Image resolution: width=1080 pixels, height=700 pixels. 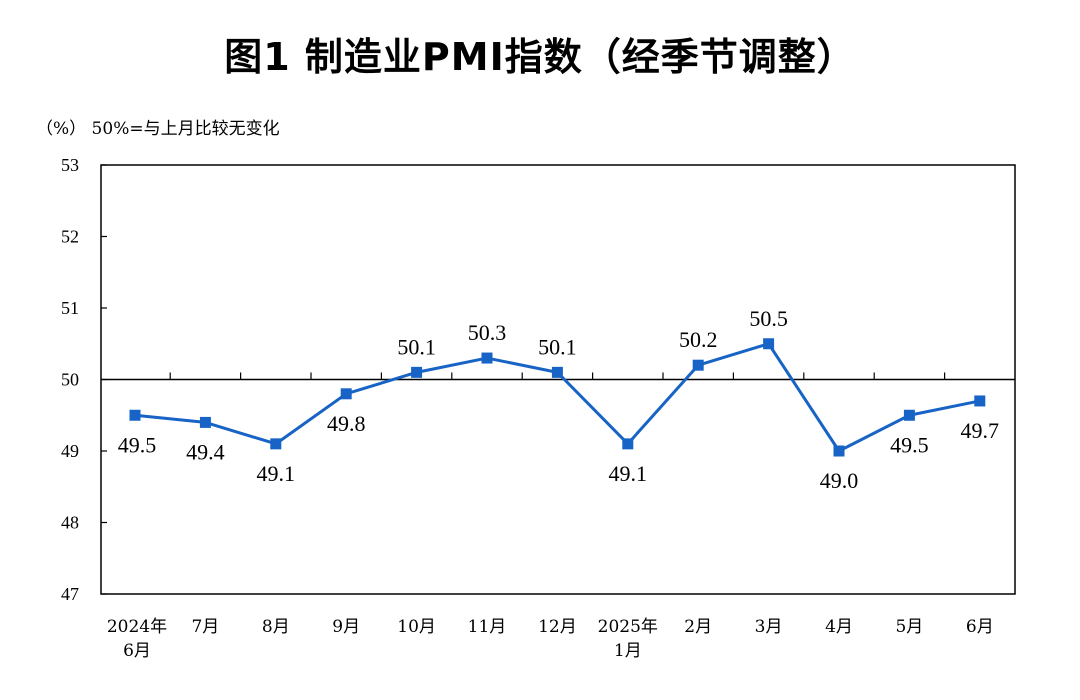 What do you see at coordinates (980, 430) in the screenshot?
I see `data-label: 49.7` at bounding box center [980, 430].